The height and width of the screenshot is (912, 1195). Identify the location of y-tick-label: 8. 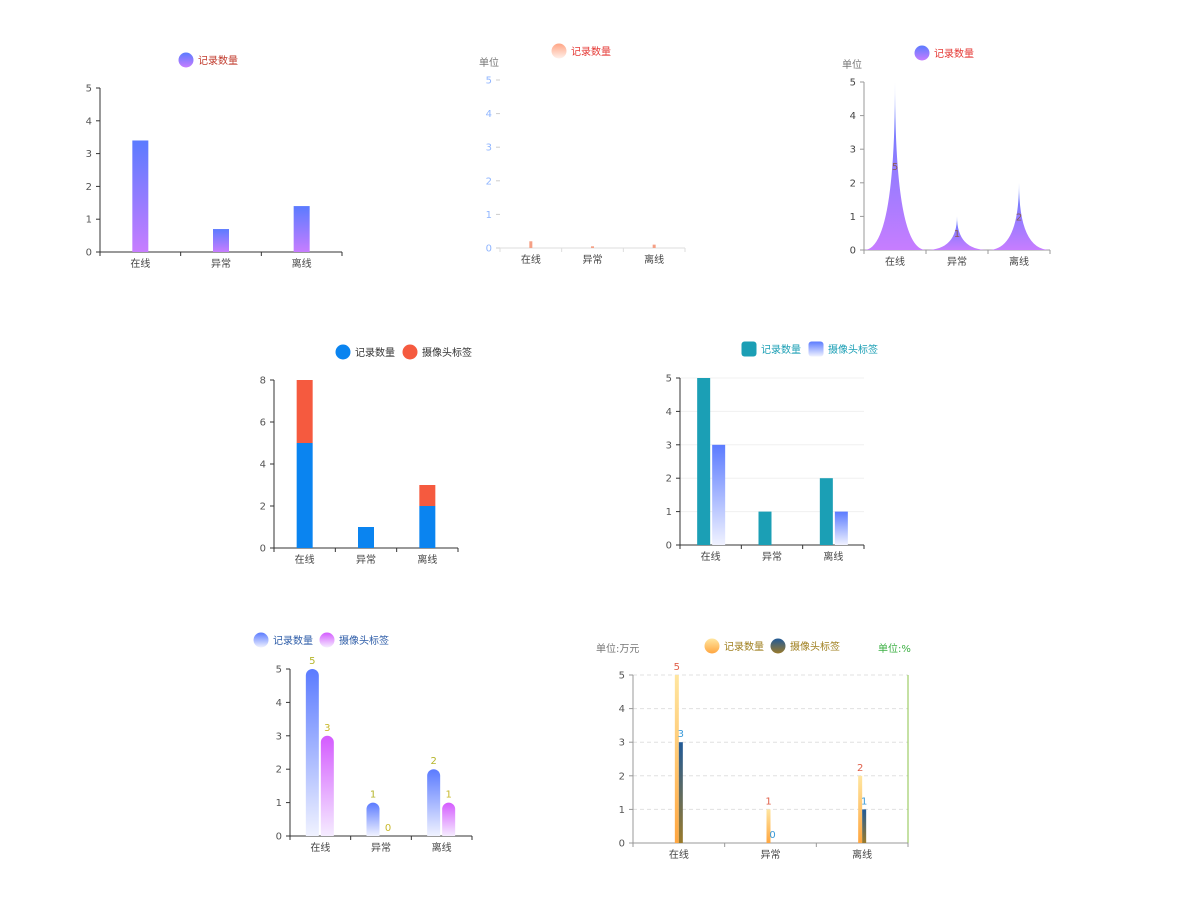
(263, 381).